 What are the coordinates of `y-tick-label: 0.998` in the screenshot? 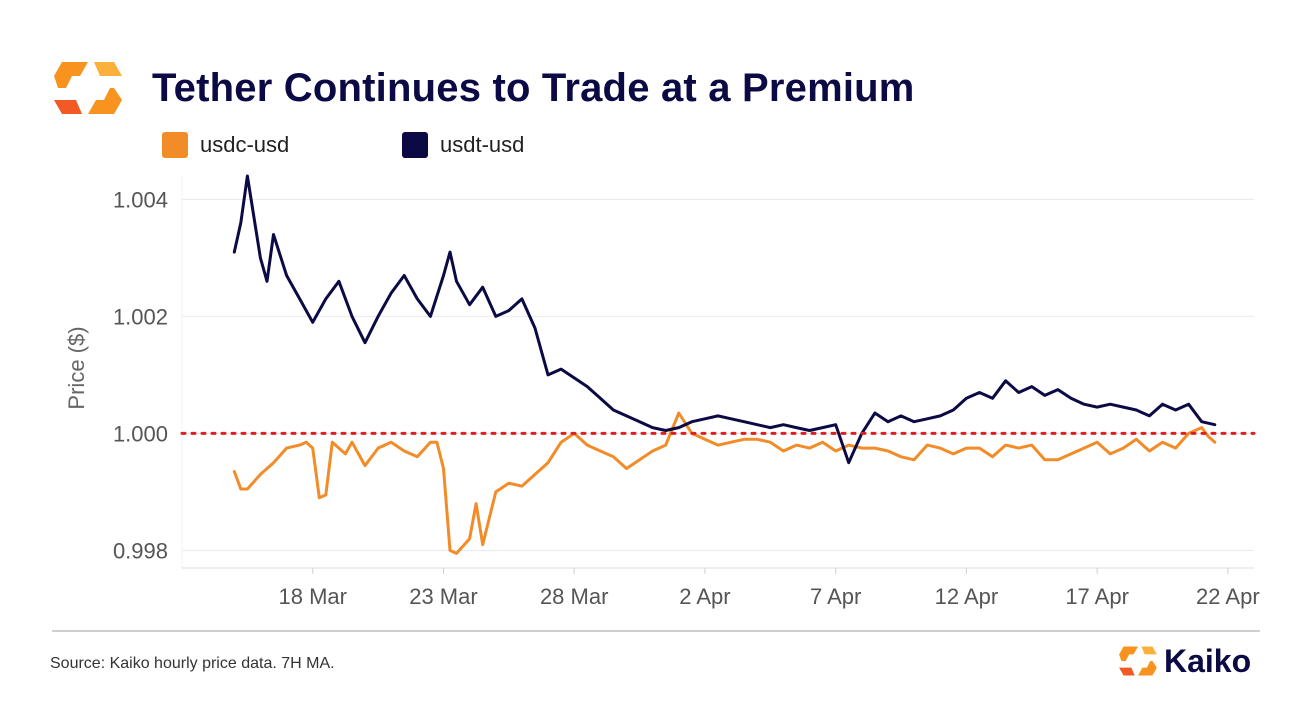 It's located at (140, 550).